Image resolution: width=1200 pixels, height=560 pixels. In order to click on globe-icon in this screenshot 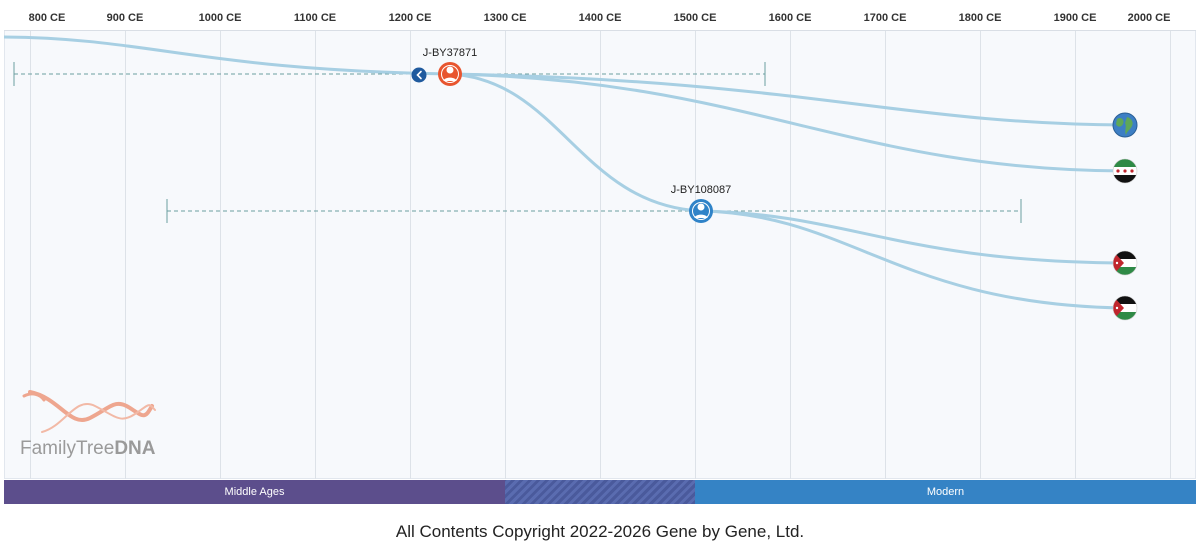, I will do `click(1125, 125)`.